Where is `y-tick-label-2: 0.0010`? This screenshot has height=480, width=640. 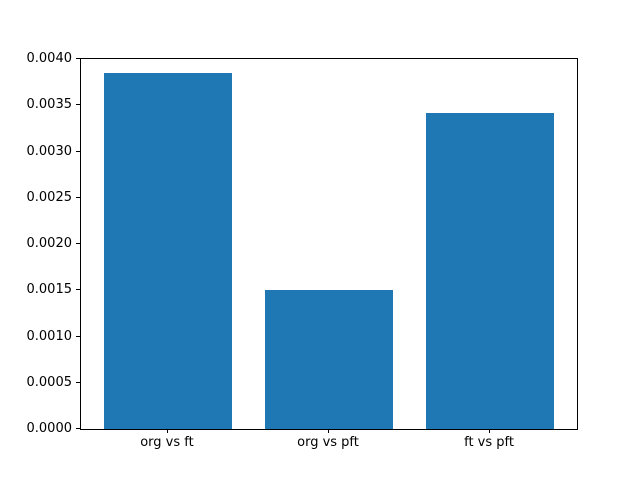
y-tick-label-2: 0.0010 is located at coordinates (49, 336).